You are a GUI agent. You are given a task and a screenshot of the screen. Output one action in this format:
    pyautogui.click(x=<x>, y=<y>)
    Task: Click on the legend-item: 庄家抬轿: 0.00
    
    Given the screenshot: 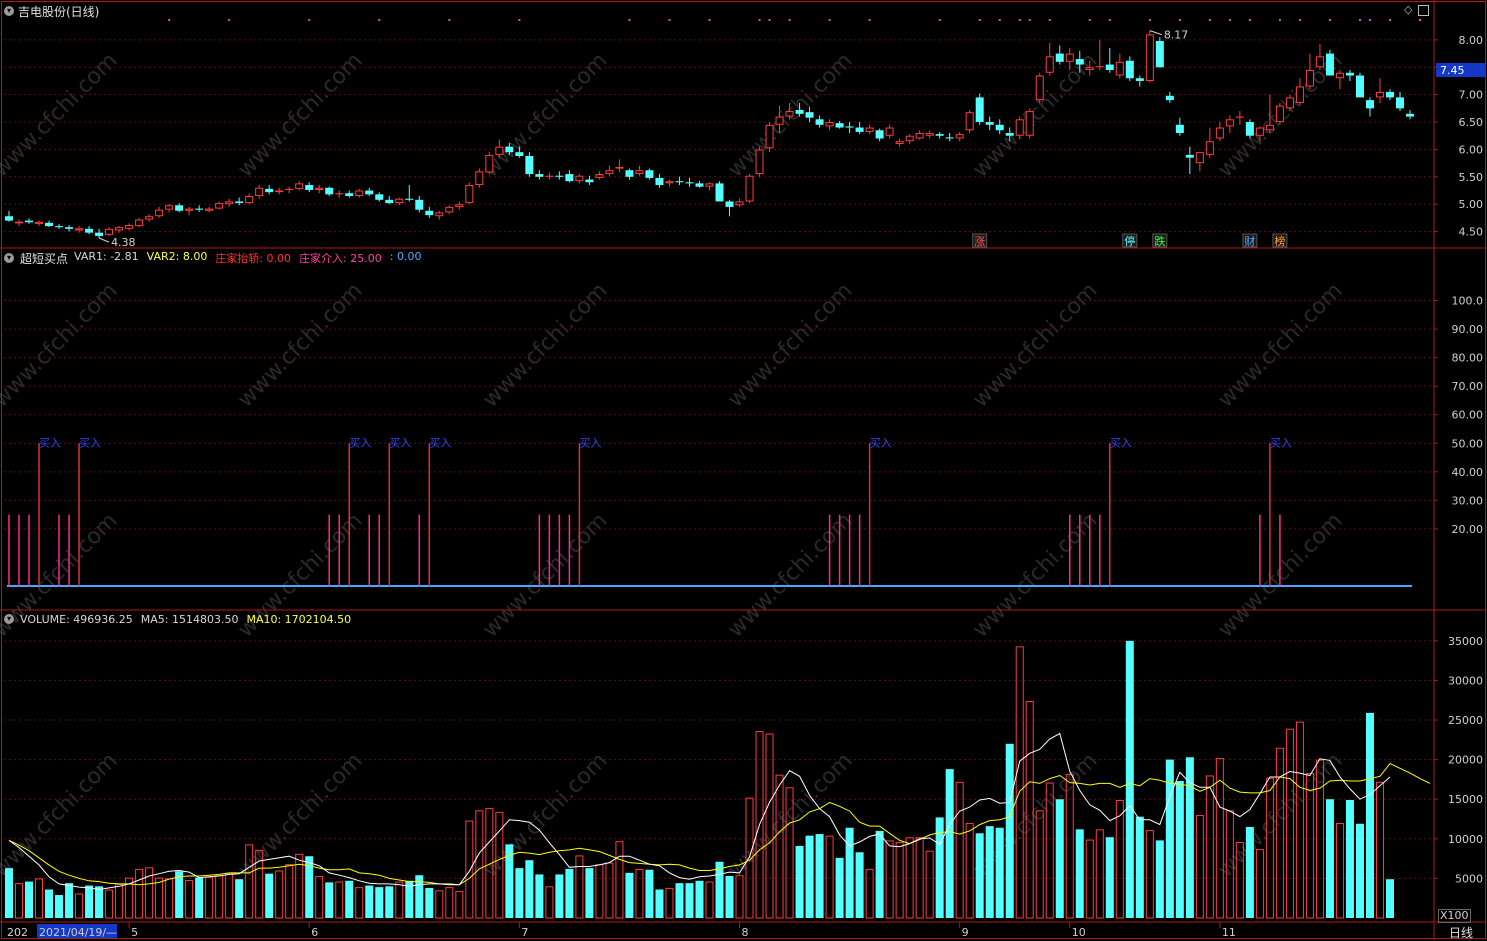 What is the action you would take?
    pyautogui.click(x=253, y=258)
    